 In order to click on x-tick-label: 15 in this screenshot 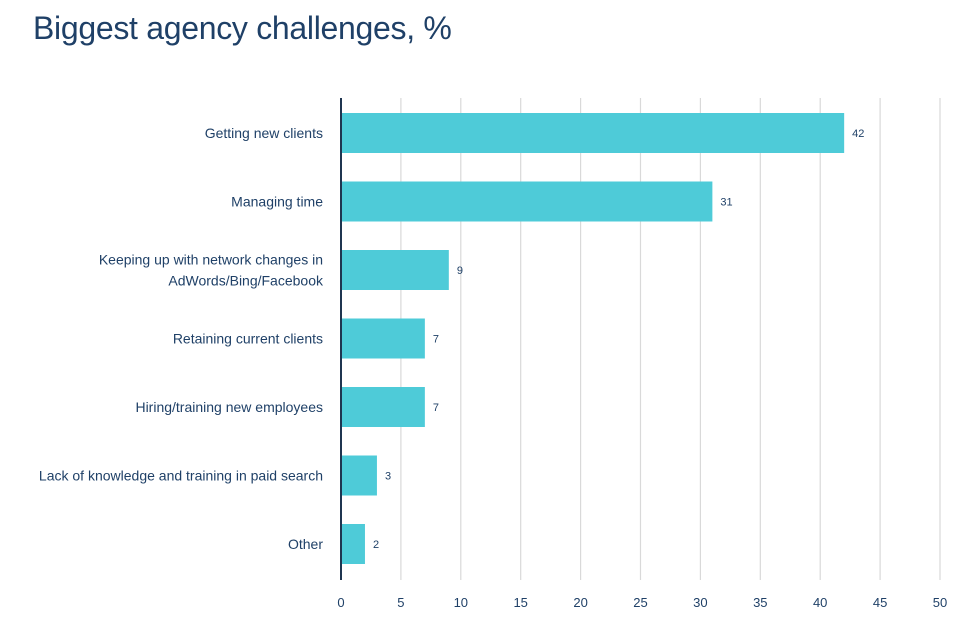, I will do `click(520, 602)`.